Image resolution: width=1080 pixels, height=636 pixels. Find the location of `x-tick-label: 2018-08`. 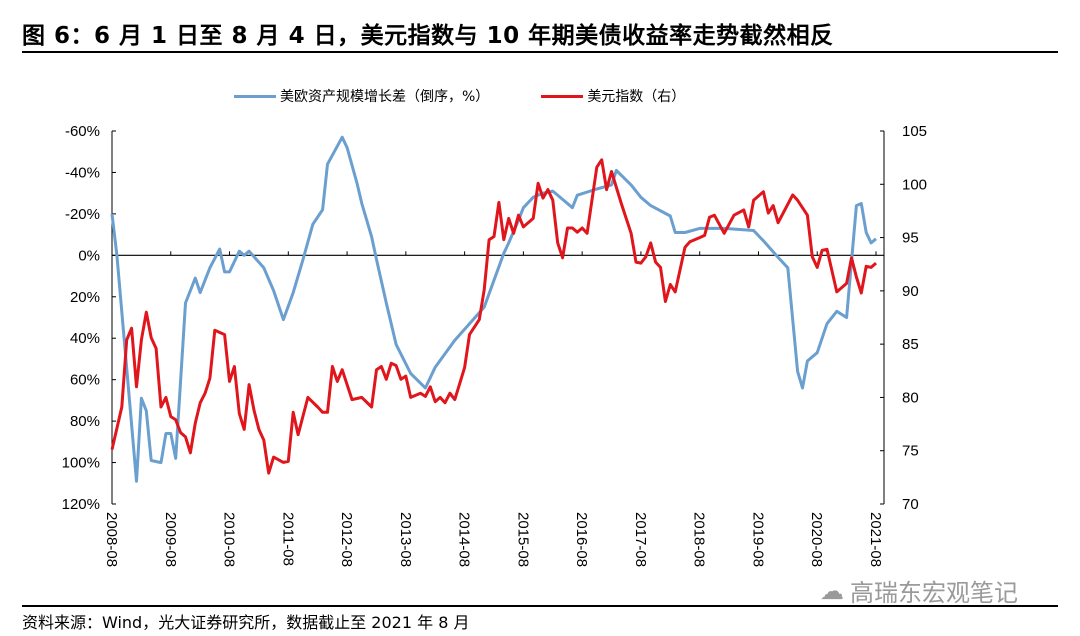

x-tick-label: 2018-08 is located at coordinates (699, 539).